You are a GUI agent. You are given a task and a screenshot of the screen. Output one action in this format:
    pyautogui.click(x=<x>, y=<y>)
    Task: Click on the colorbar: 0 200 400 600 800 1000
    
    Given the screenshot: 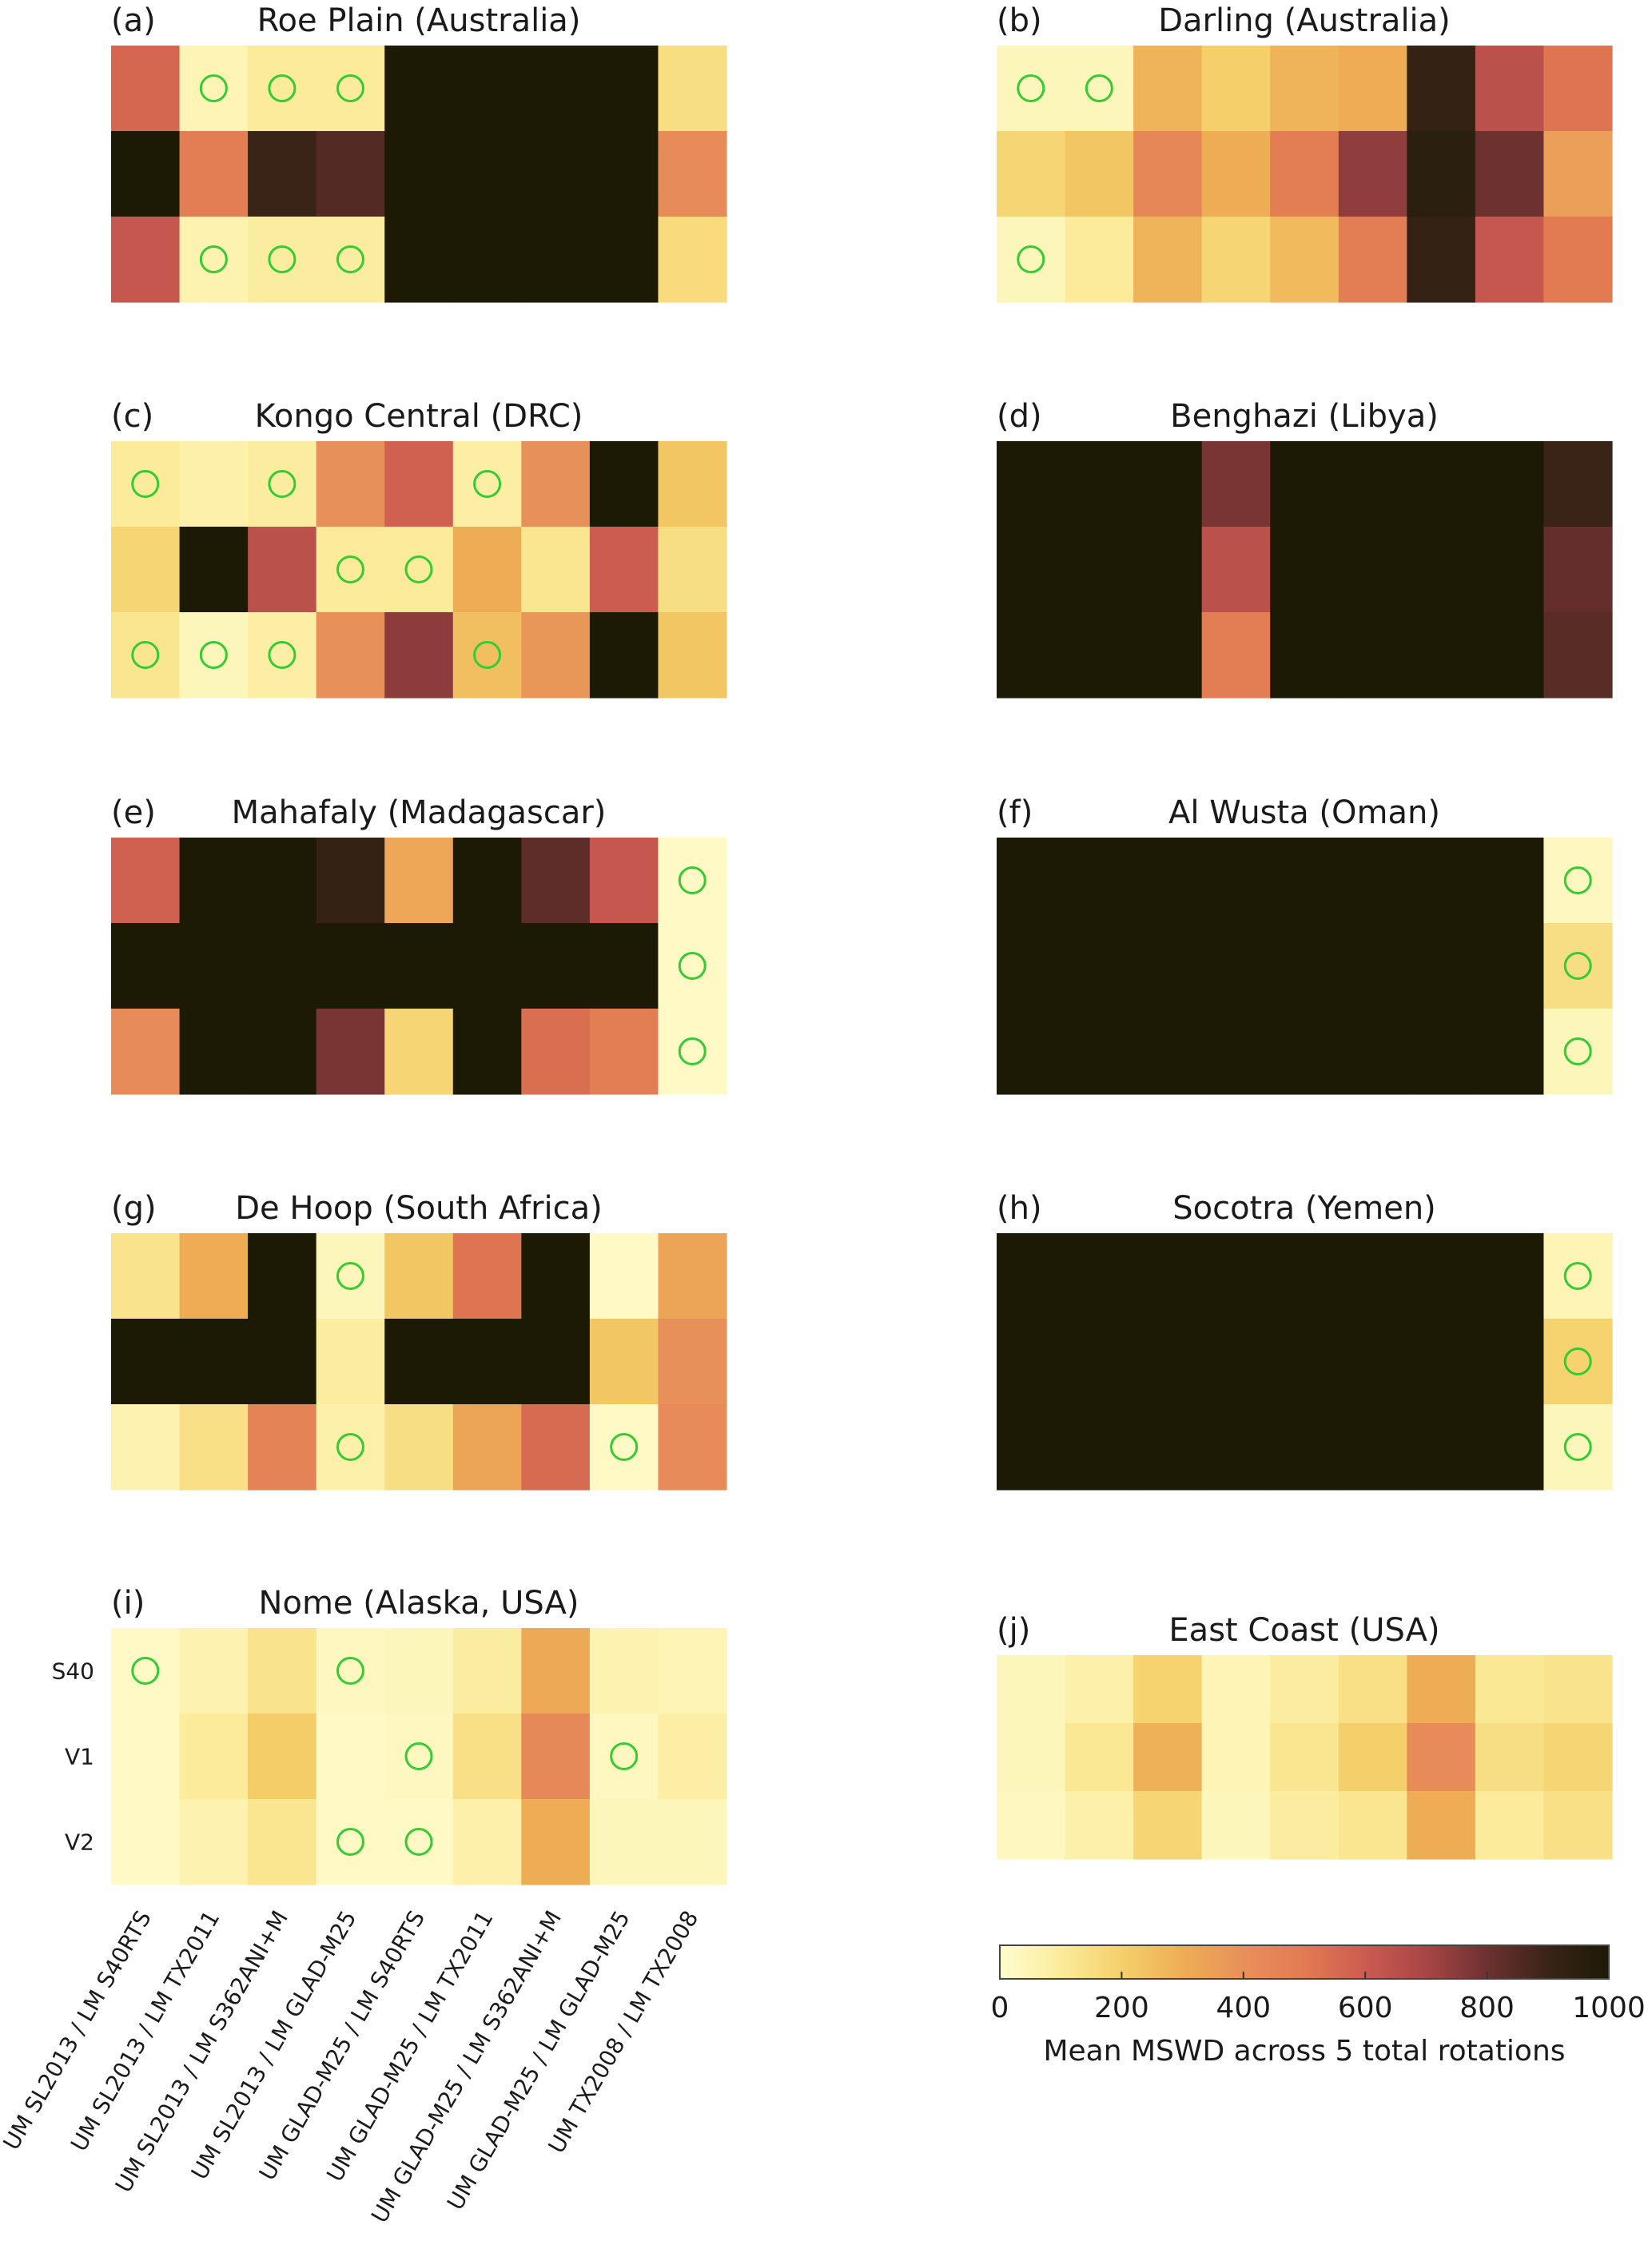 What is the action you would take?
    pyautogui.click(x=1318, y=1984)
    